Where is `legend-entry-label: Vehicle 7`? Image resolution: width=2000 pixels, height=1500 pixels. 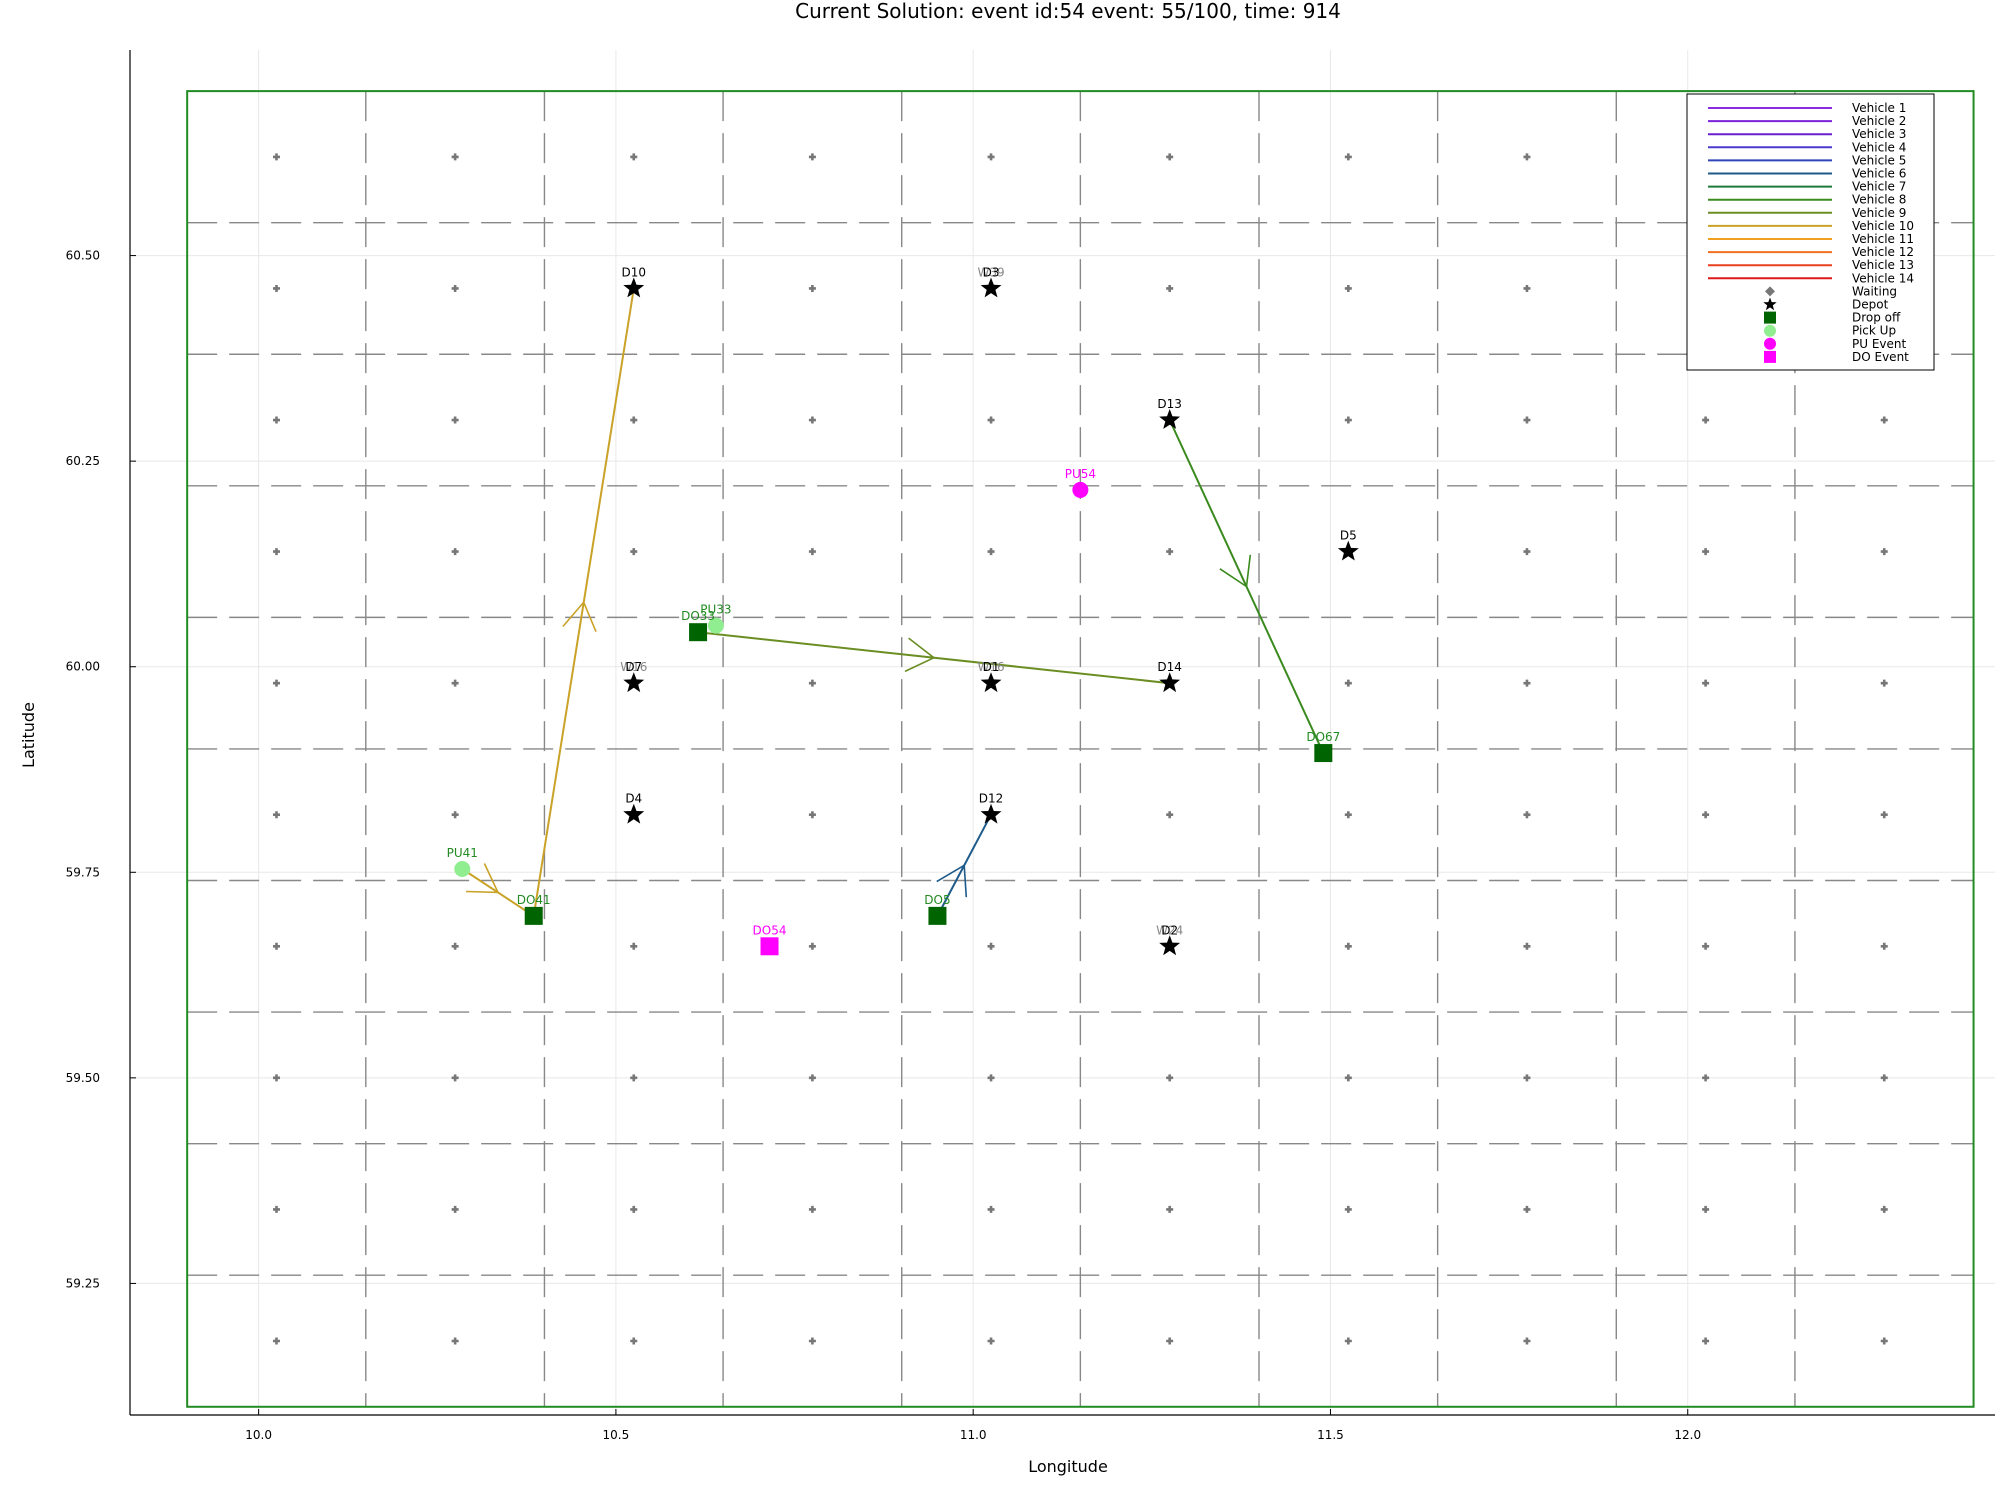 legend-entry-label: Vehicle 7 is located at coordinates (1879, 187).